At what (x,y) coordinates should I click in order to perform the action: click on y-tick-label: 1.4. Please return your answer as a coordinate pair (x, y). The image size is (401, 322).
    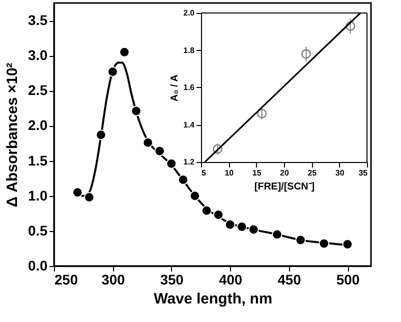
    Looking at the image, I should click on (189, 125).